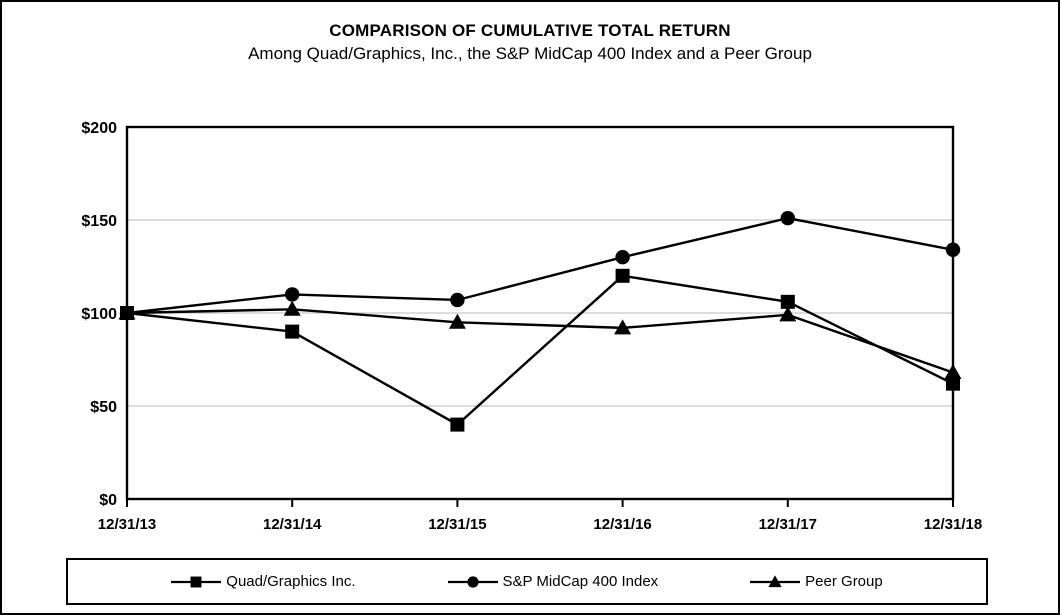  What do you see at coordinates (622, 524) in the screenshot?
I see `x-axis-tick-label: 12/31/16` at bounding box center [622, 524].